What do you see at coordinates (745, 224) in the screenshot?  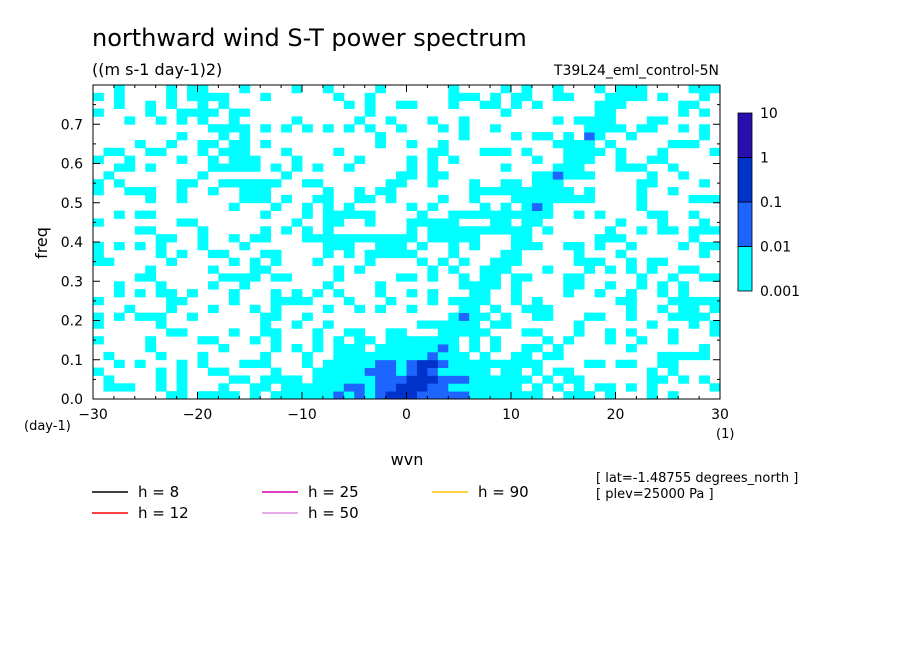 I see `colorbar-swatch` at bounding box center [745, 224].